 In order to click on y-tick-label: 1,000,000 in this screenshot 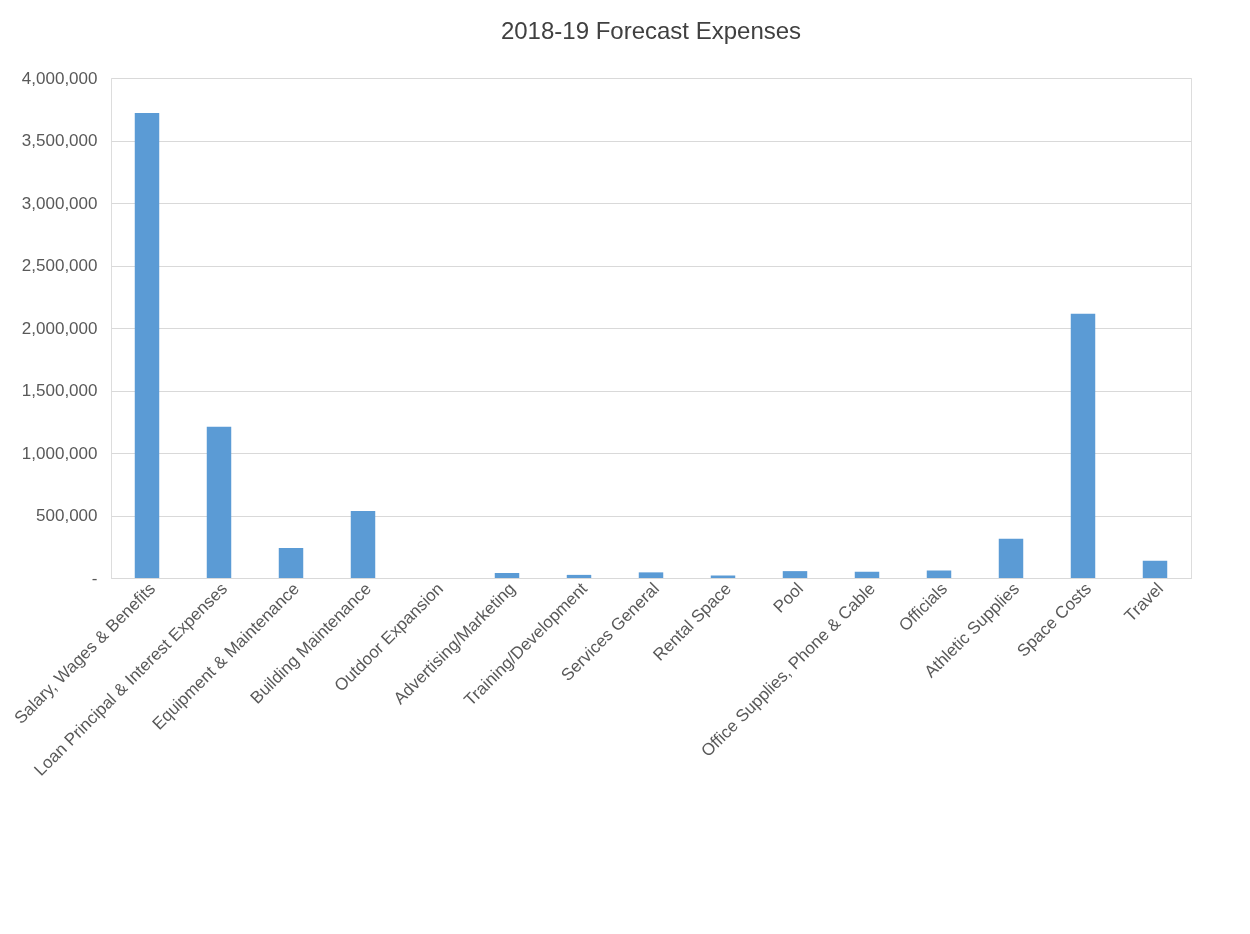, I will do `click(59, 453)`.